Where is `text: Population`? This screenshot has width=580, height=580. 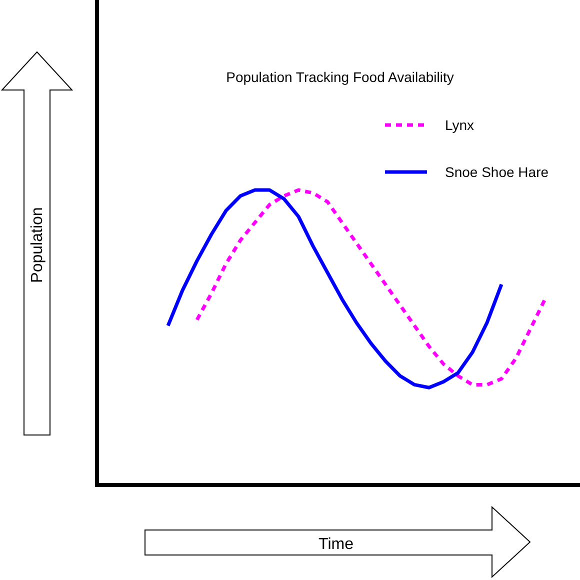
text: Population is located at coordinates (37, 245).